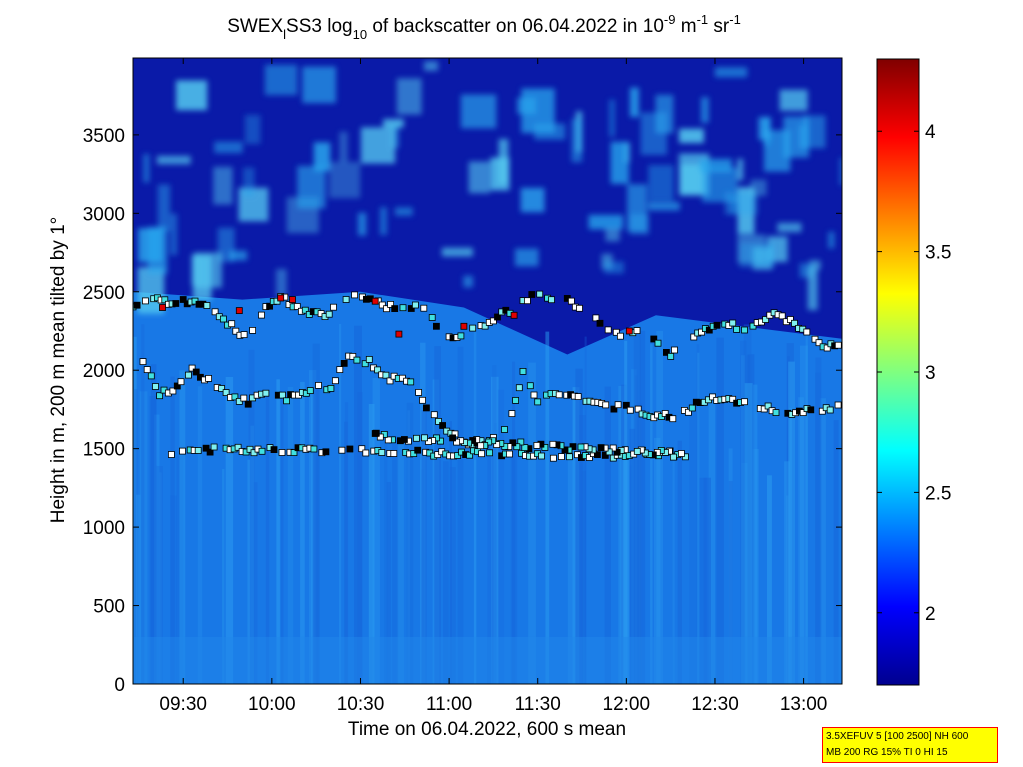 The width and height of the screenshot is (1023, 767). What do you see at coordinates (897, 736) in the screenshot?
I see `info-line-1: 3.5XEFUV 5 [100 2500] NH 600` at bounding box center [897, 736].